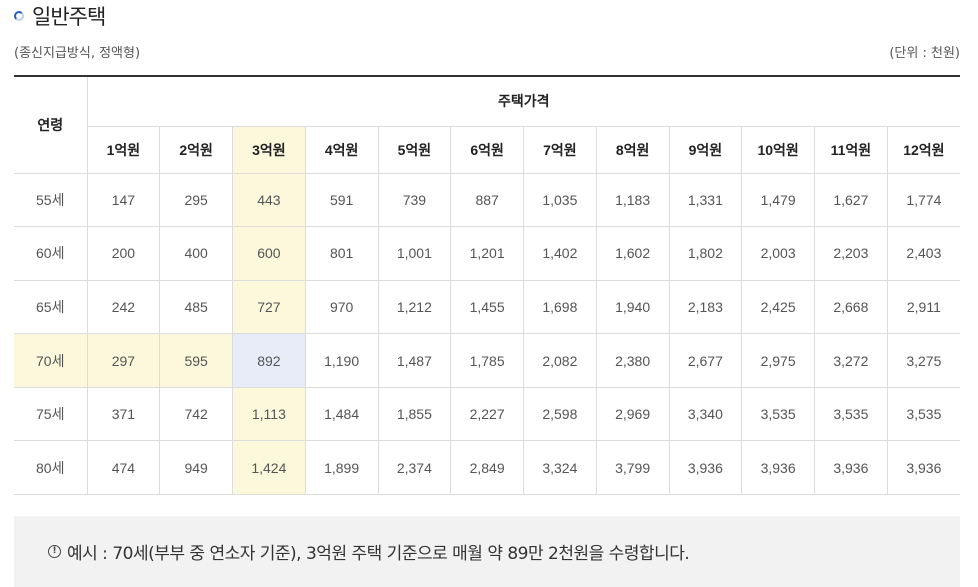 This screenshot has height=587, width=978. What do you see at coordinates (705, 360) in the screenshot?
I see `value-cell: 2,677` at bounding box center [705, 360].